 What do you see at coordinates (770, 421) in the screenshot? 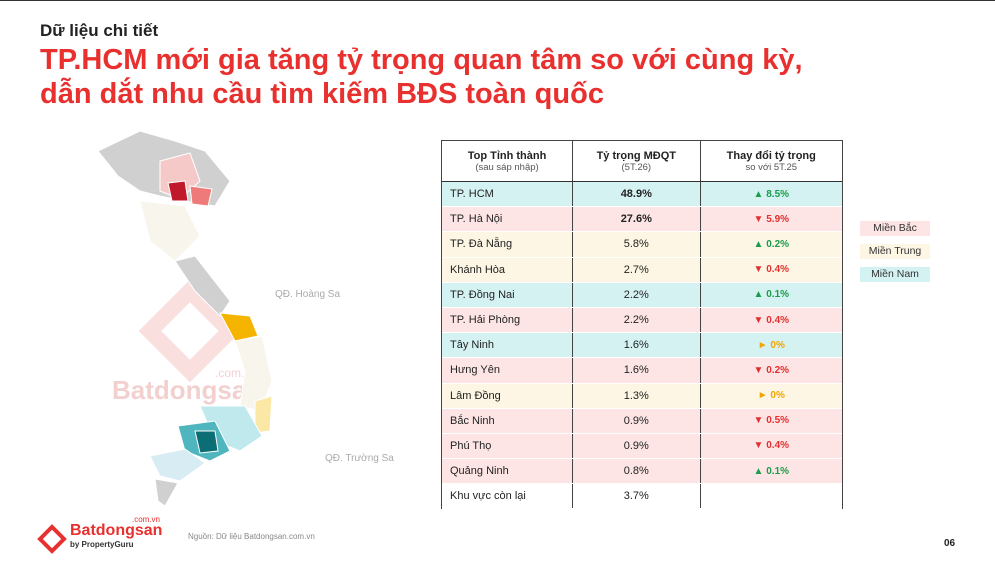
I see `change: ▼ 0.5%` at bounding box center [770, 421].